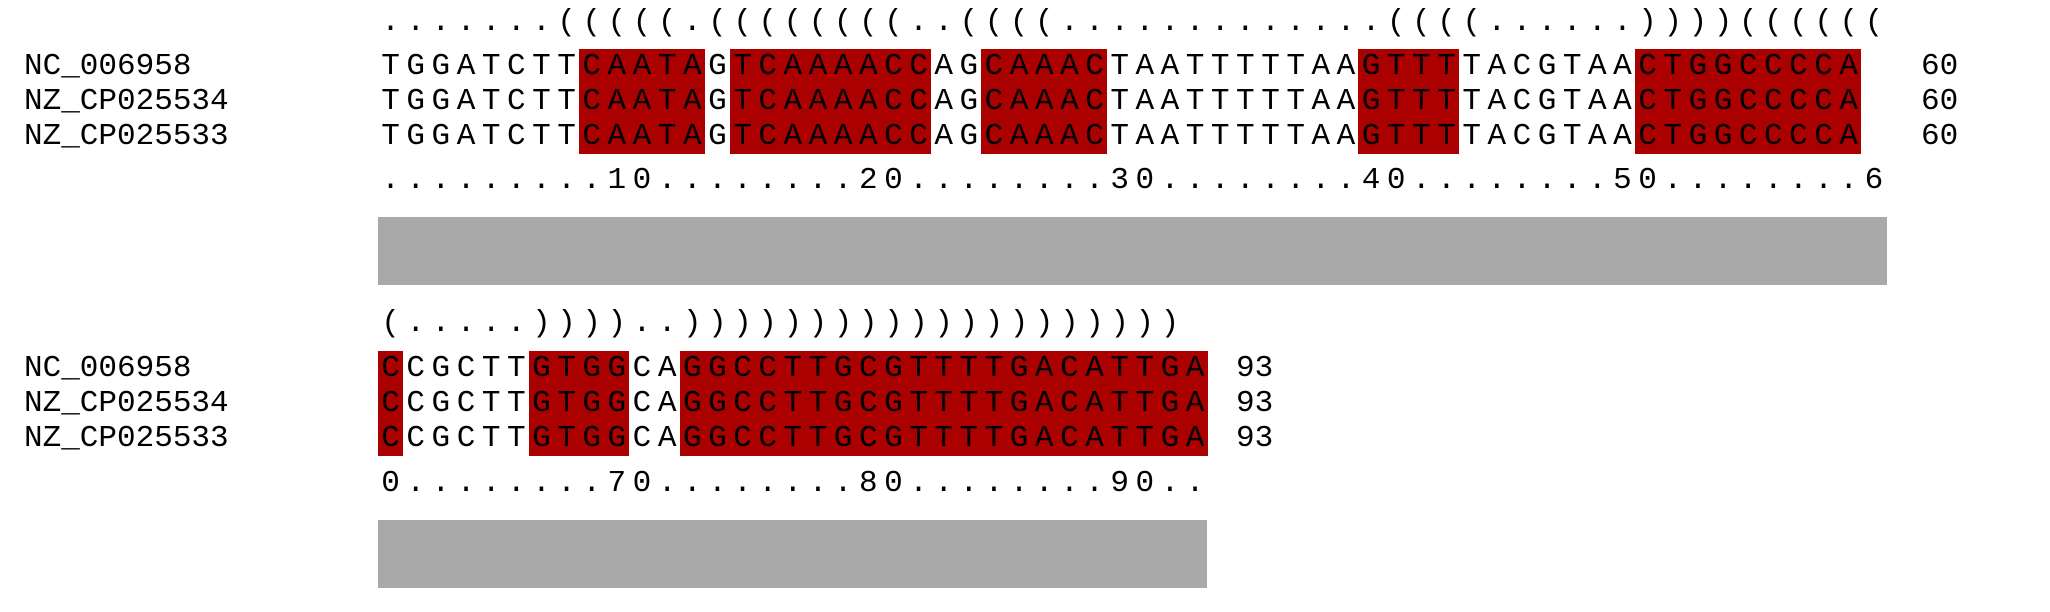 The image size is (2050, 612). I want to click on ruler-char: 3, so click(1119, 180).